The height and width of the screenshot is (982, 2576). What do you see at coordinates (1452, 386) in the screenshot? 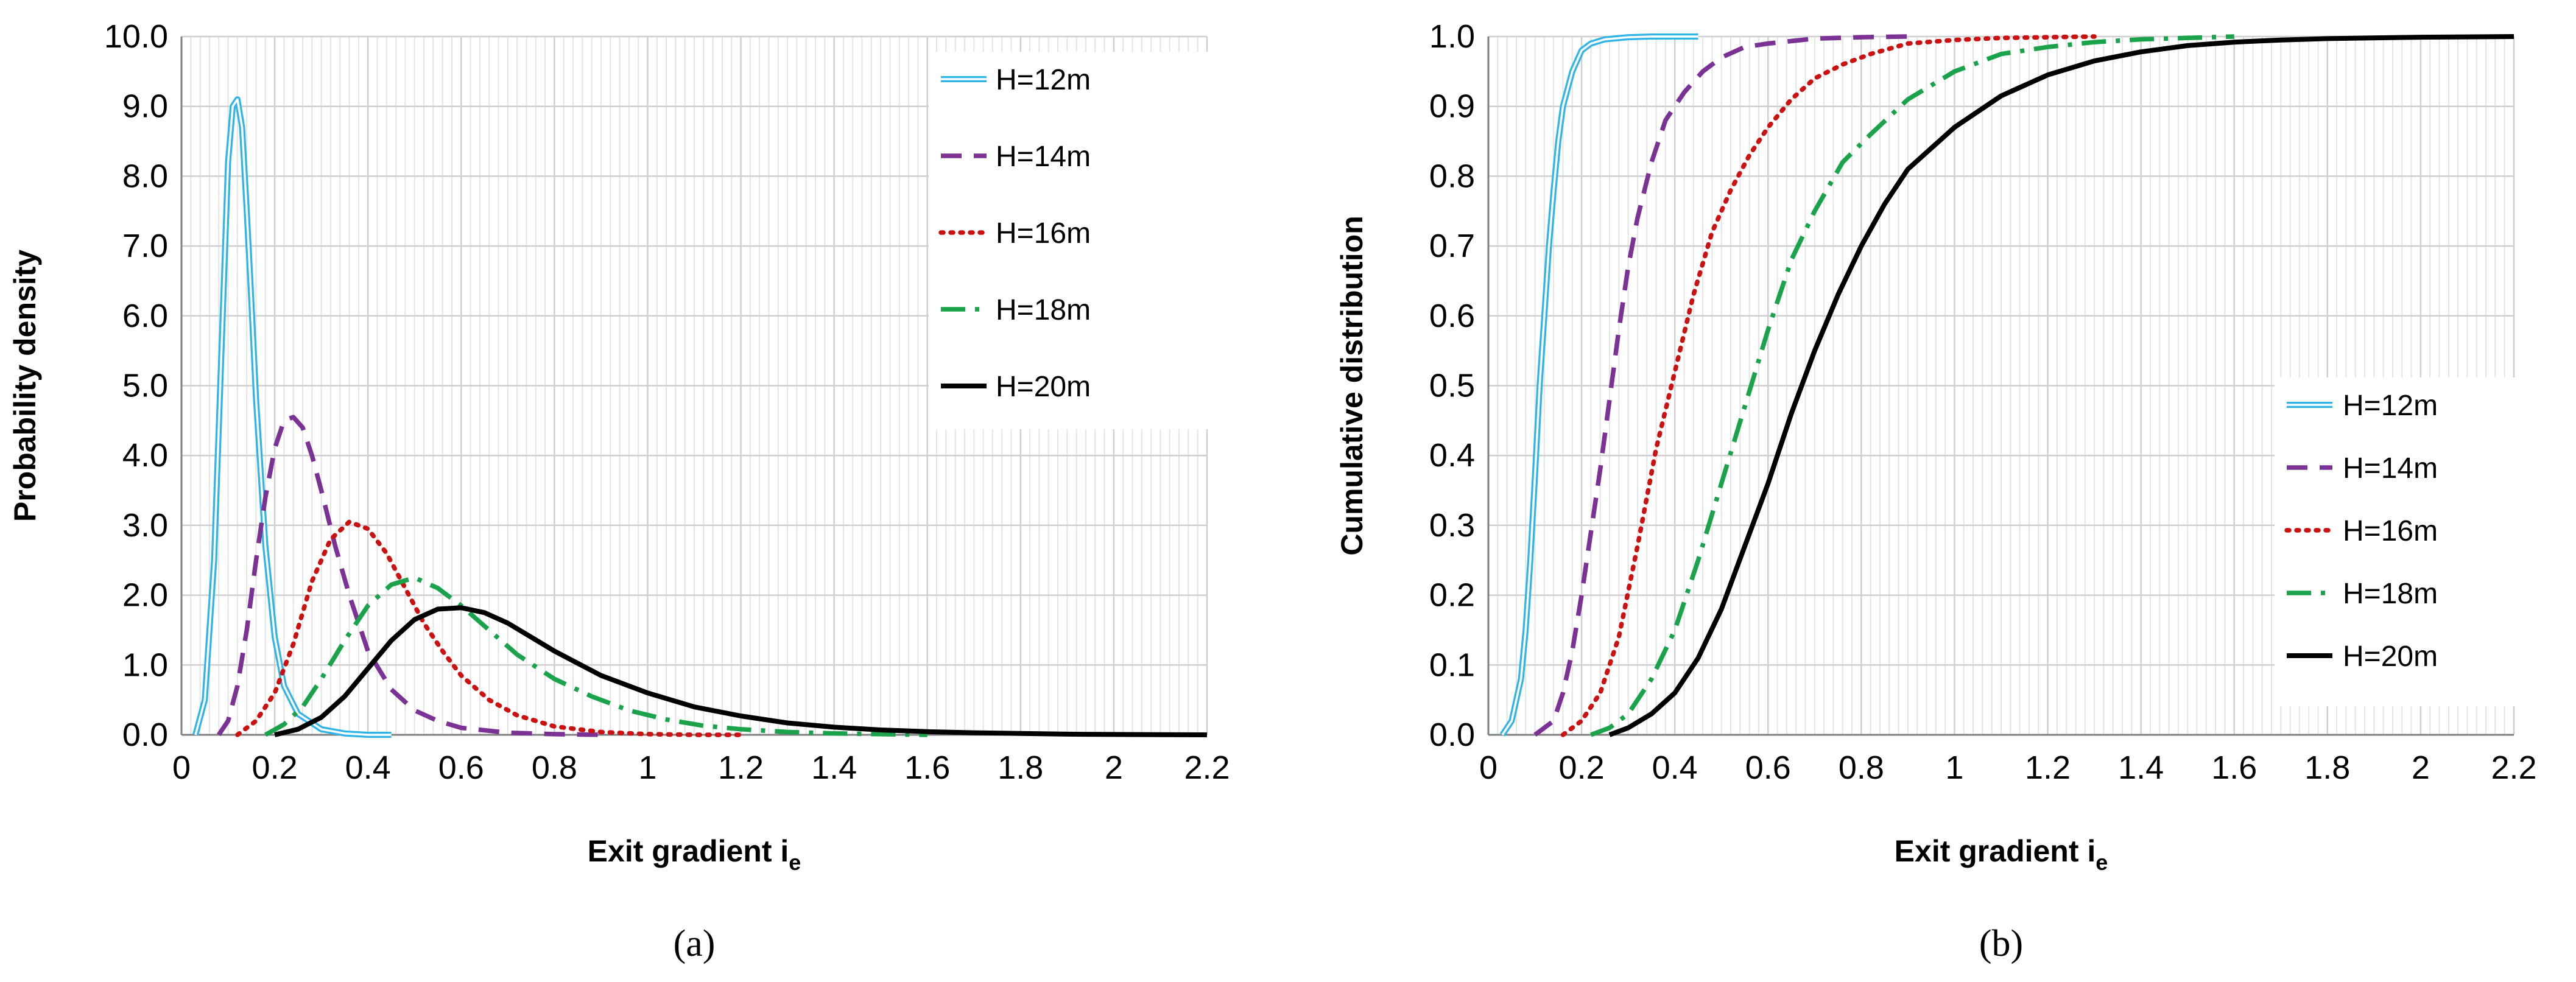
I see `y-tick-label: 0.5` at bounding box center [1452, 386].